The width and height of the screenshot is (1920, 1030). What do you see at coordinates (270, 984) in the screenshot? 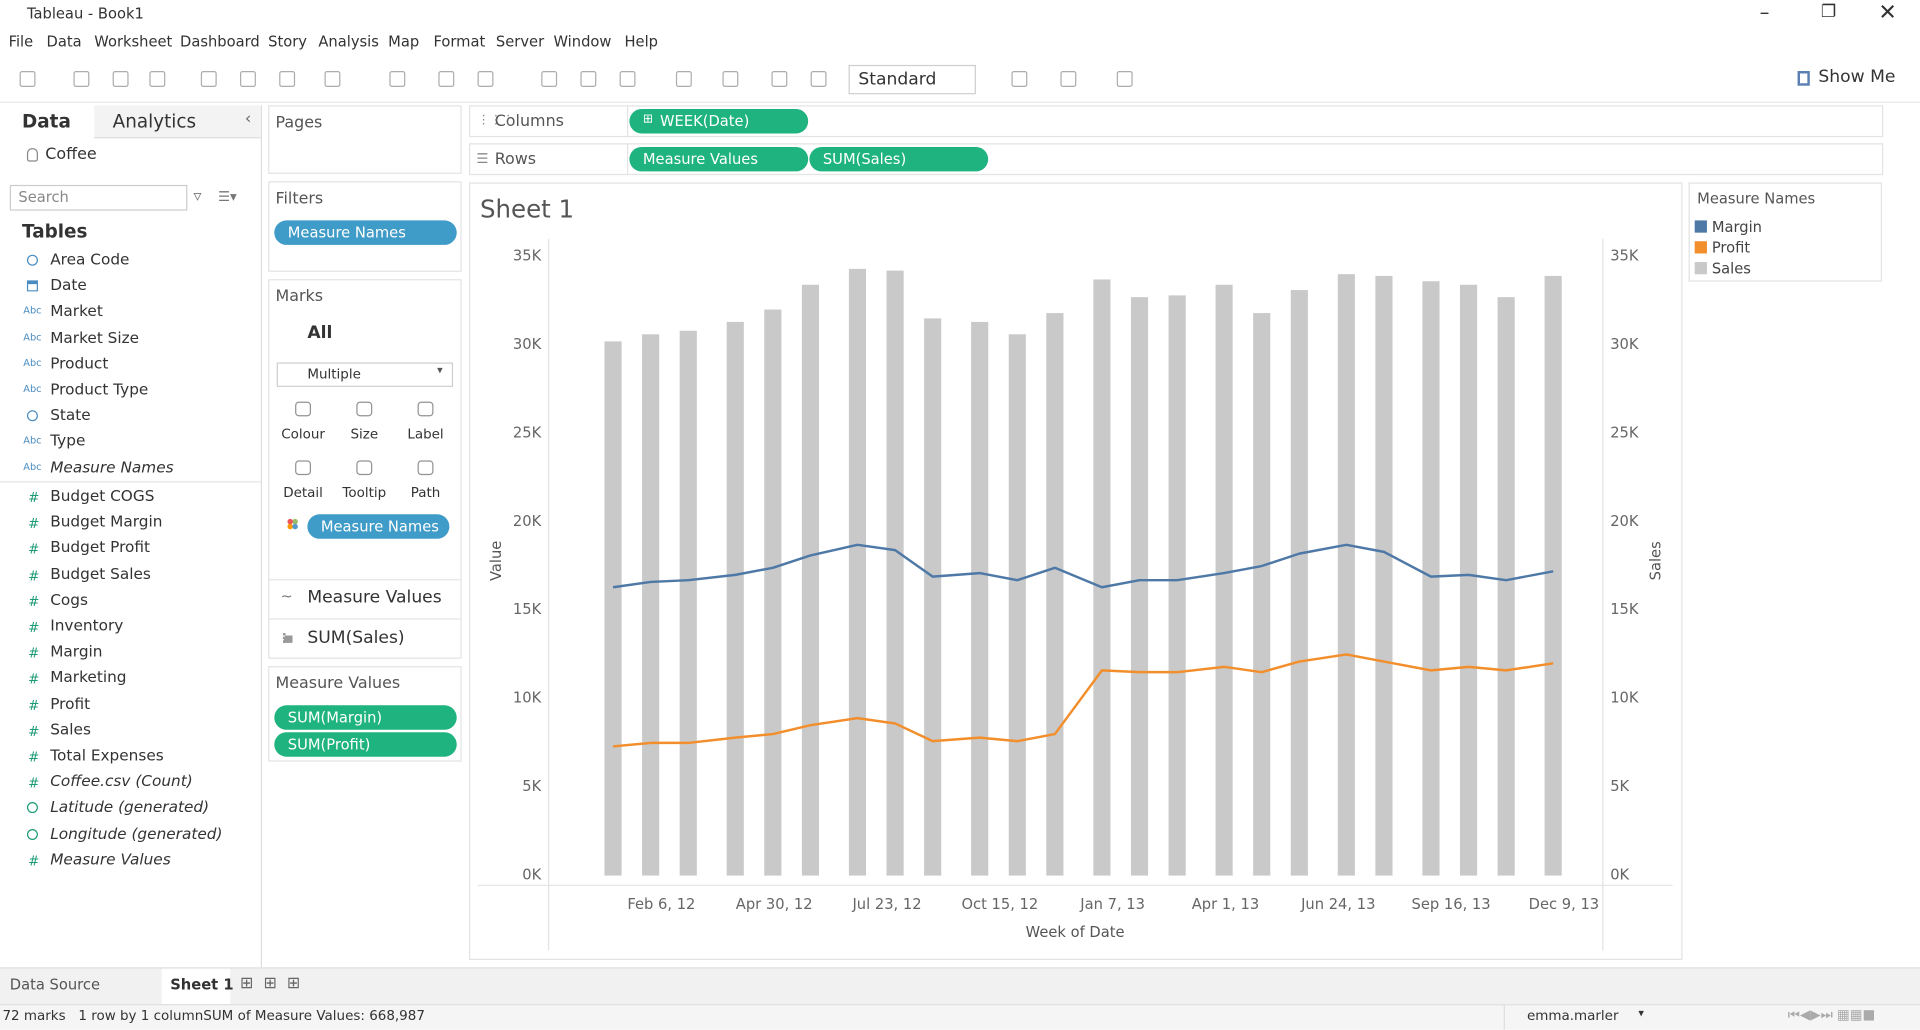
I see `new-sheet-buttons: ⊞ ⊞ ⊞` at bounding box center [270, 984].